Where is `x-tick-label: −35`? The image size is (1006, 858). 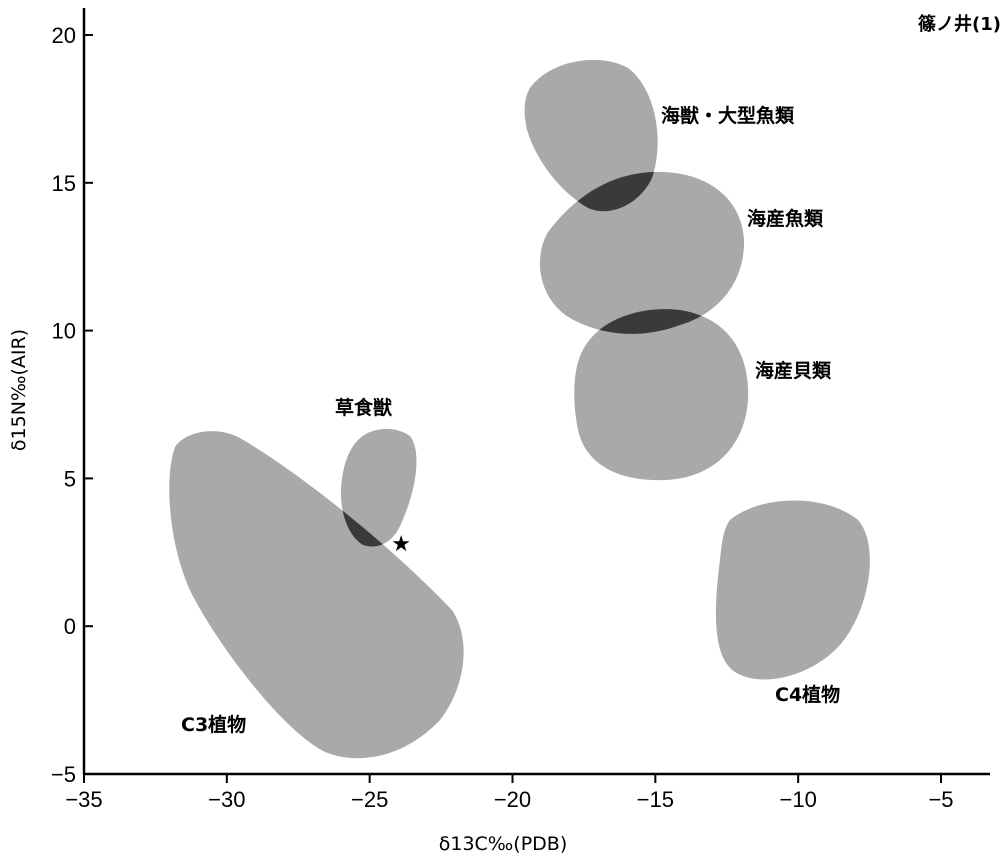
x-tick-label: −35 is located at coordinates (83, 799).